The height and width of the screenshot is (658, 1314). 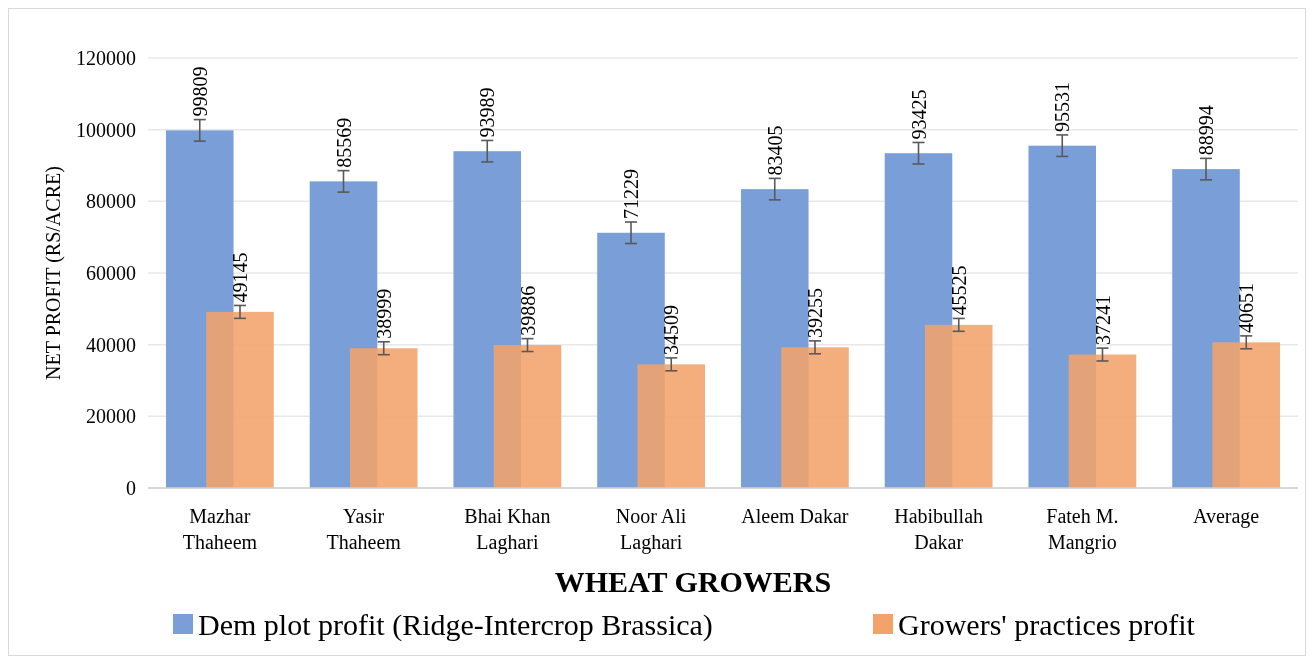 What do you see at coordinates (487, 112) in the screenshot?
I see `data-label: 93989` at bounding box center [487, 112].